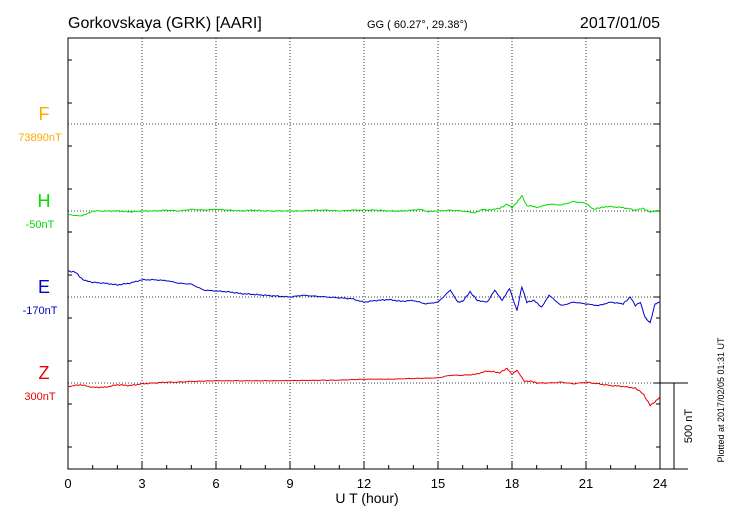 This screenshot has width=730, height=520. Describe the element at coordinates (689, 426) in the screenshot. I see `scale-bar-label: 500 nT` at that location.